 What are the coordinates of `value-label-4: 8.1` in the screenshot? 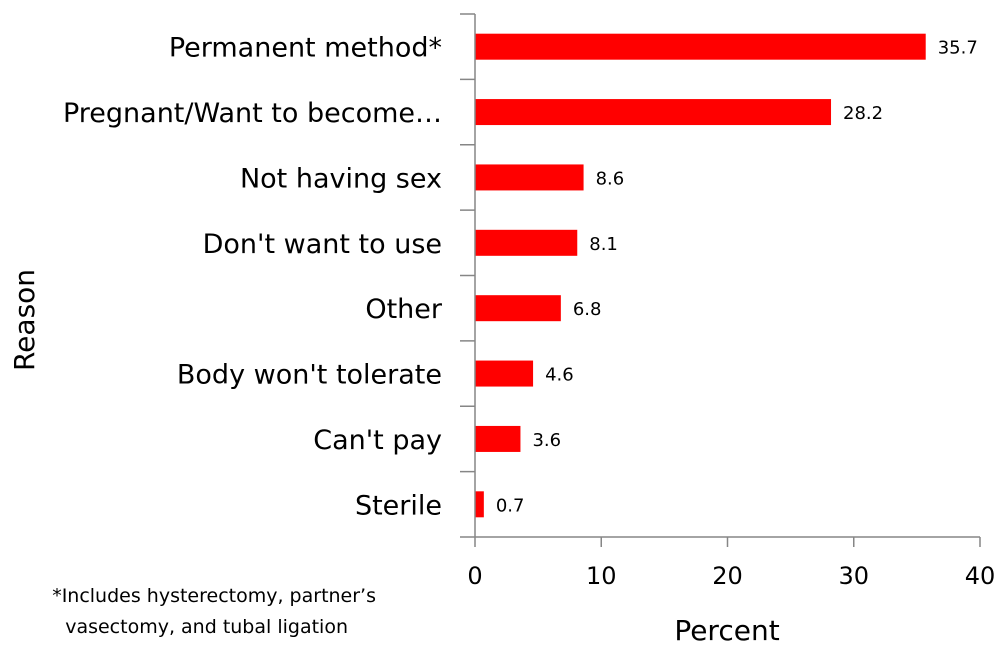 It's located at (603, 244).